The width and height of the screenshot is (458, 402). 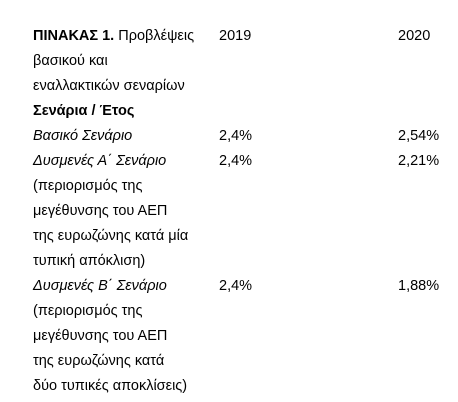 I want to click on header-row-label: Σενάρια / Έτος, so click(x=84, y=111).